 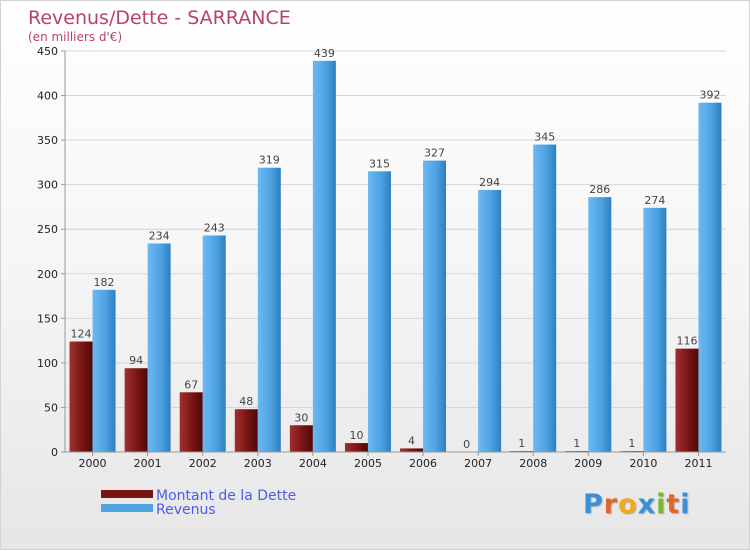 I want to click on legend: Montant de la Dette Revenus, so click(x=198, y=503).